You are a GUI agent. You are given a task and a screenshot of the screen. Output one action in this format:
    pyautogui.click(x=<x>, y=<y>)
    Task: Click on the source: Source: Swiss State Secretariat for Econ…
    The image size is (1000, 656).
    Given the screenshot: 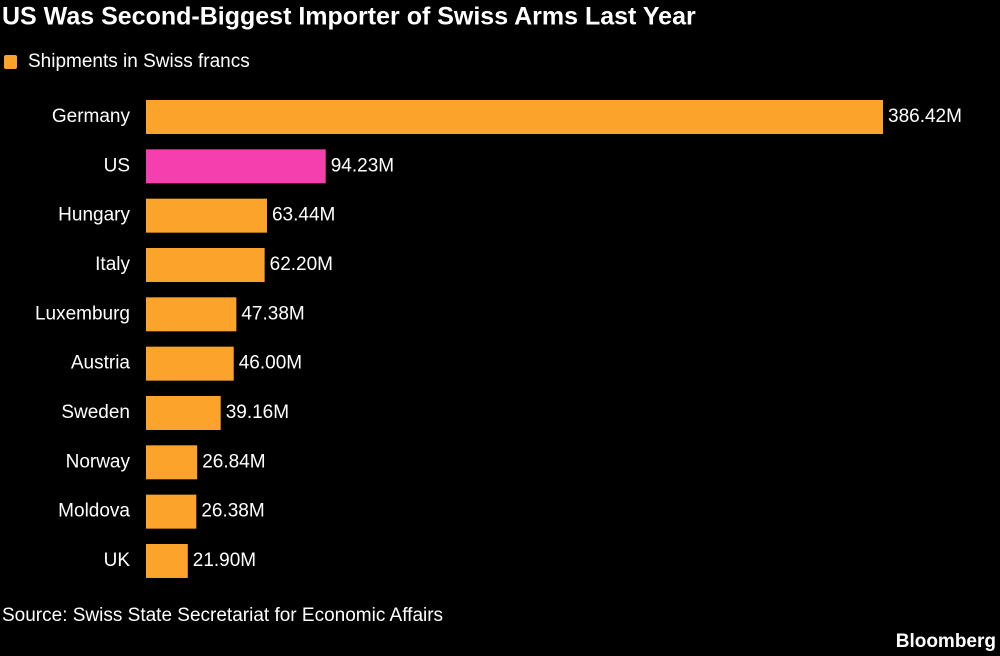 What is the action you would take?
    pyautogui.click(x=222, y=615)
    